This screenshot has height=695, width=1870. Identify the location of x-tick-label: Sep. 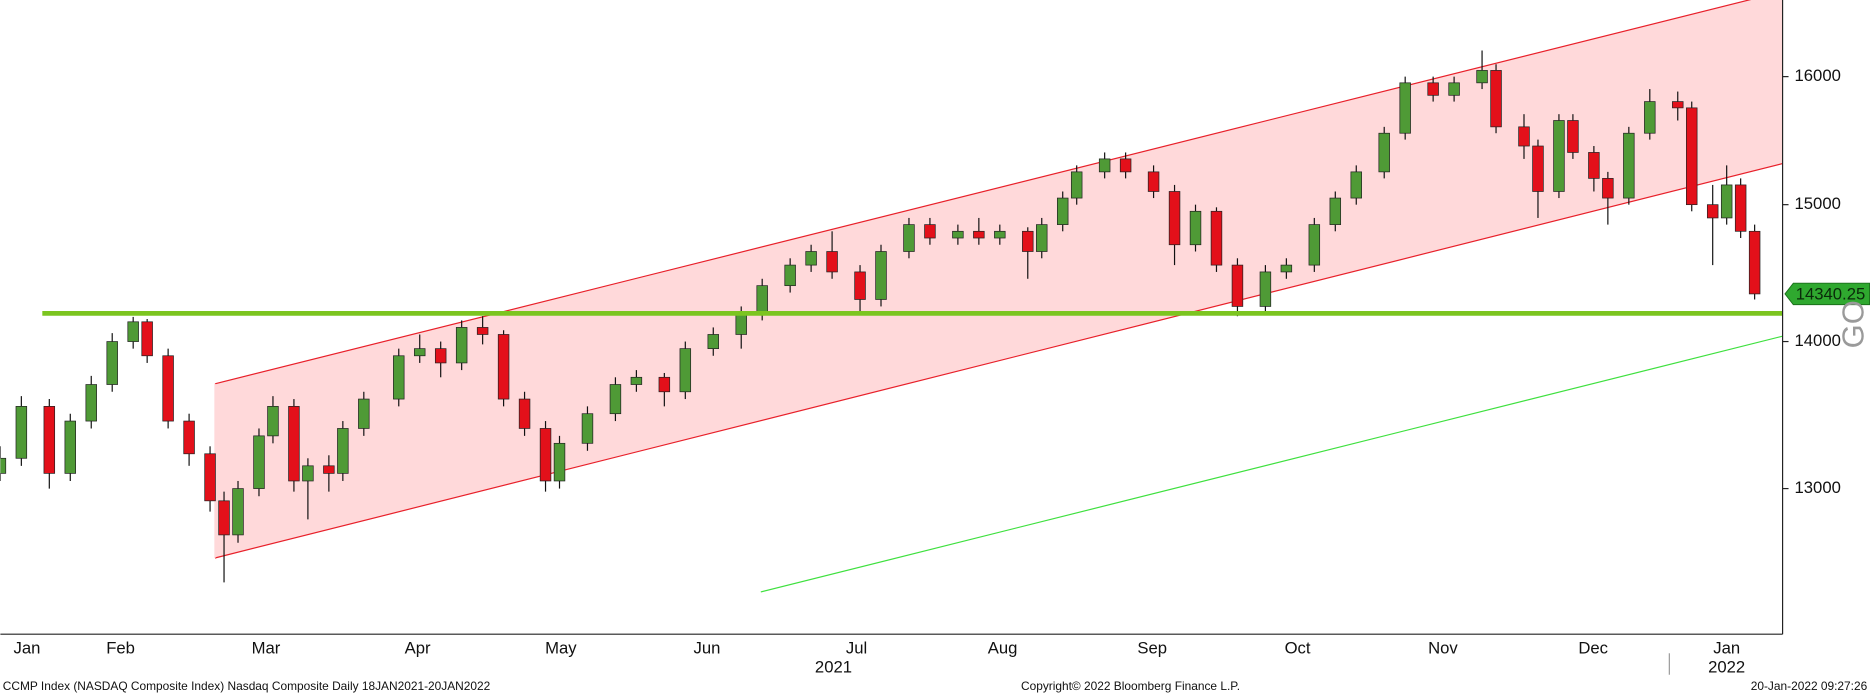
(1152, 647).